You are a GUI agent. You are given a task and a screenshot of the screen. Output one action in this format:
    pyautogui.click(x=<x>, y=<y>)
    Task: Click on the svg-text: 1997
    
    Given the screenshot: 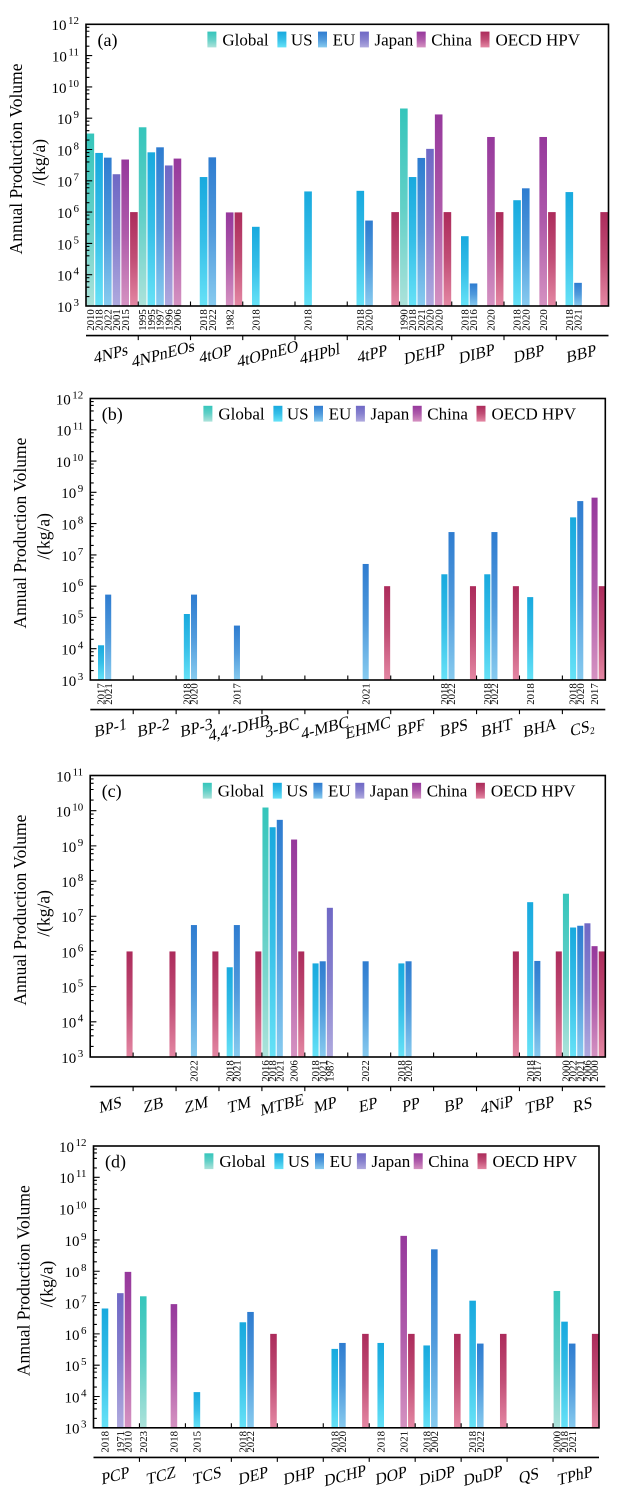 What is the action you would take?
    pyautogui.click(x=161, y=320)
    